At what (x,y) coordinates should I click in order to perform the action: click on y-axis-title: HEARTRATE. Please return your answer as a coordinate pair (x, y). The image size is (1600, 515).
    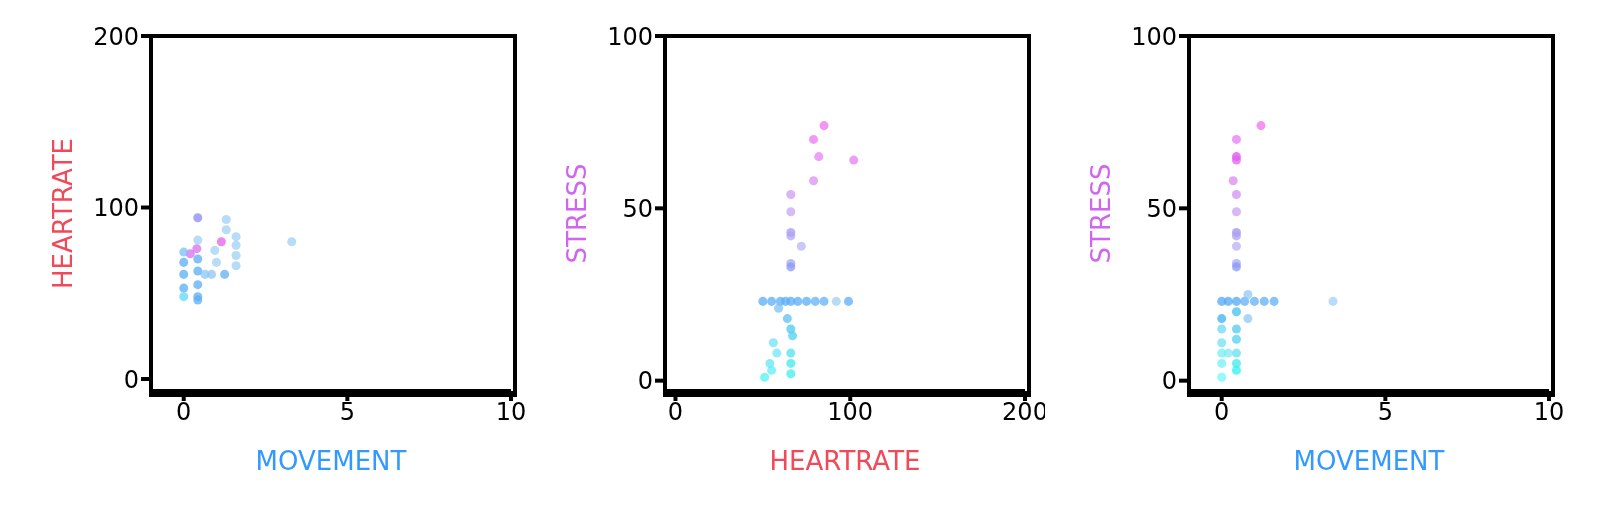
    Looking at the image, I should click on (63, 213).